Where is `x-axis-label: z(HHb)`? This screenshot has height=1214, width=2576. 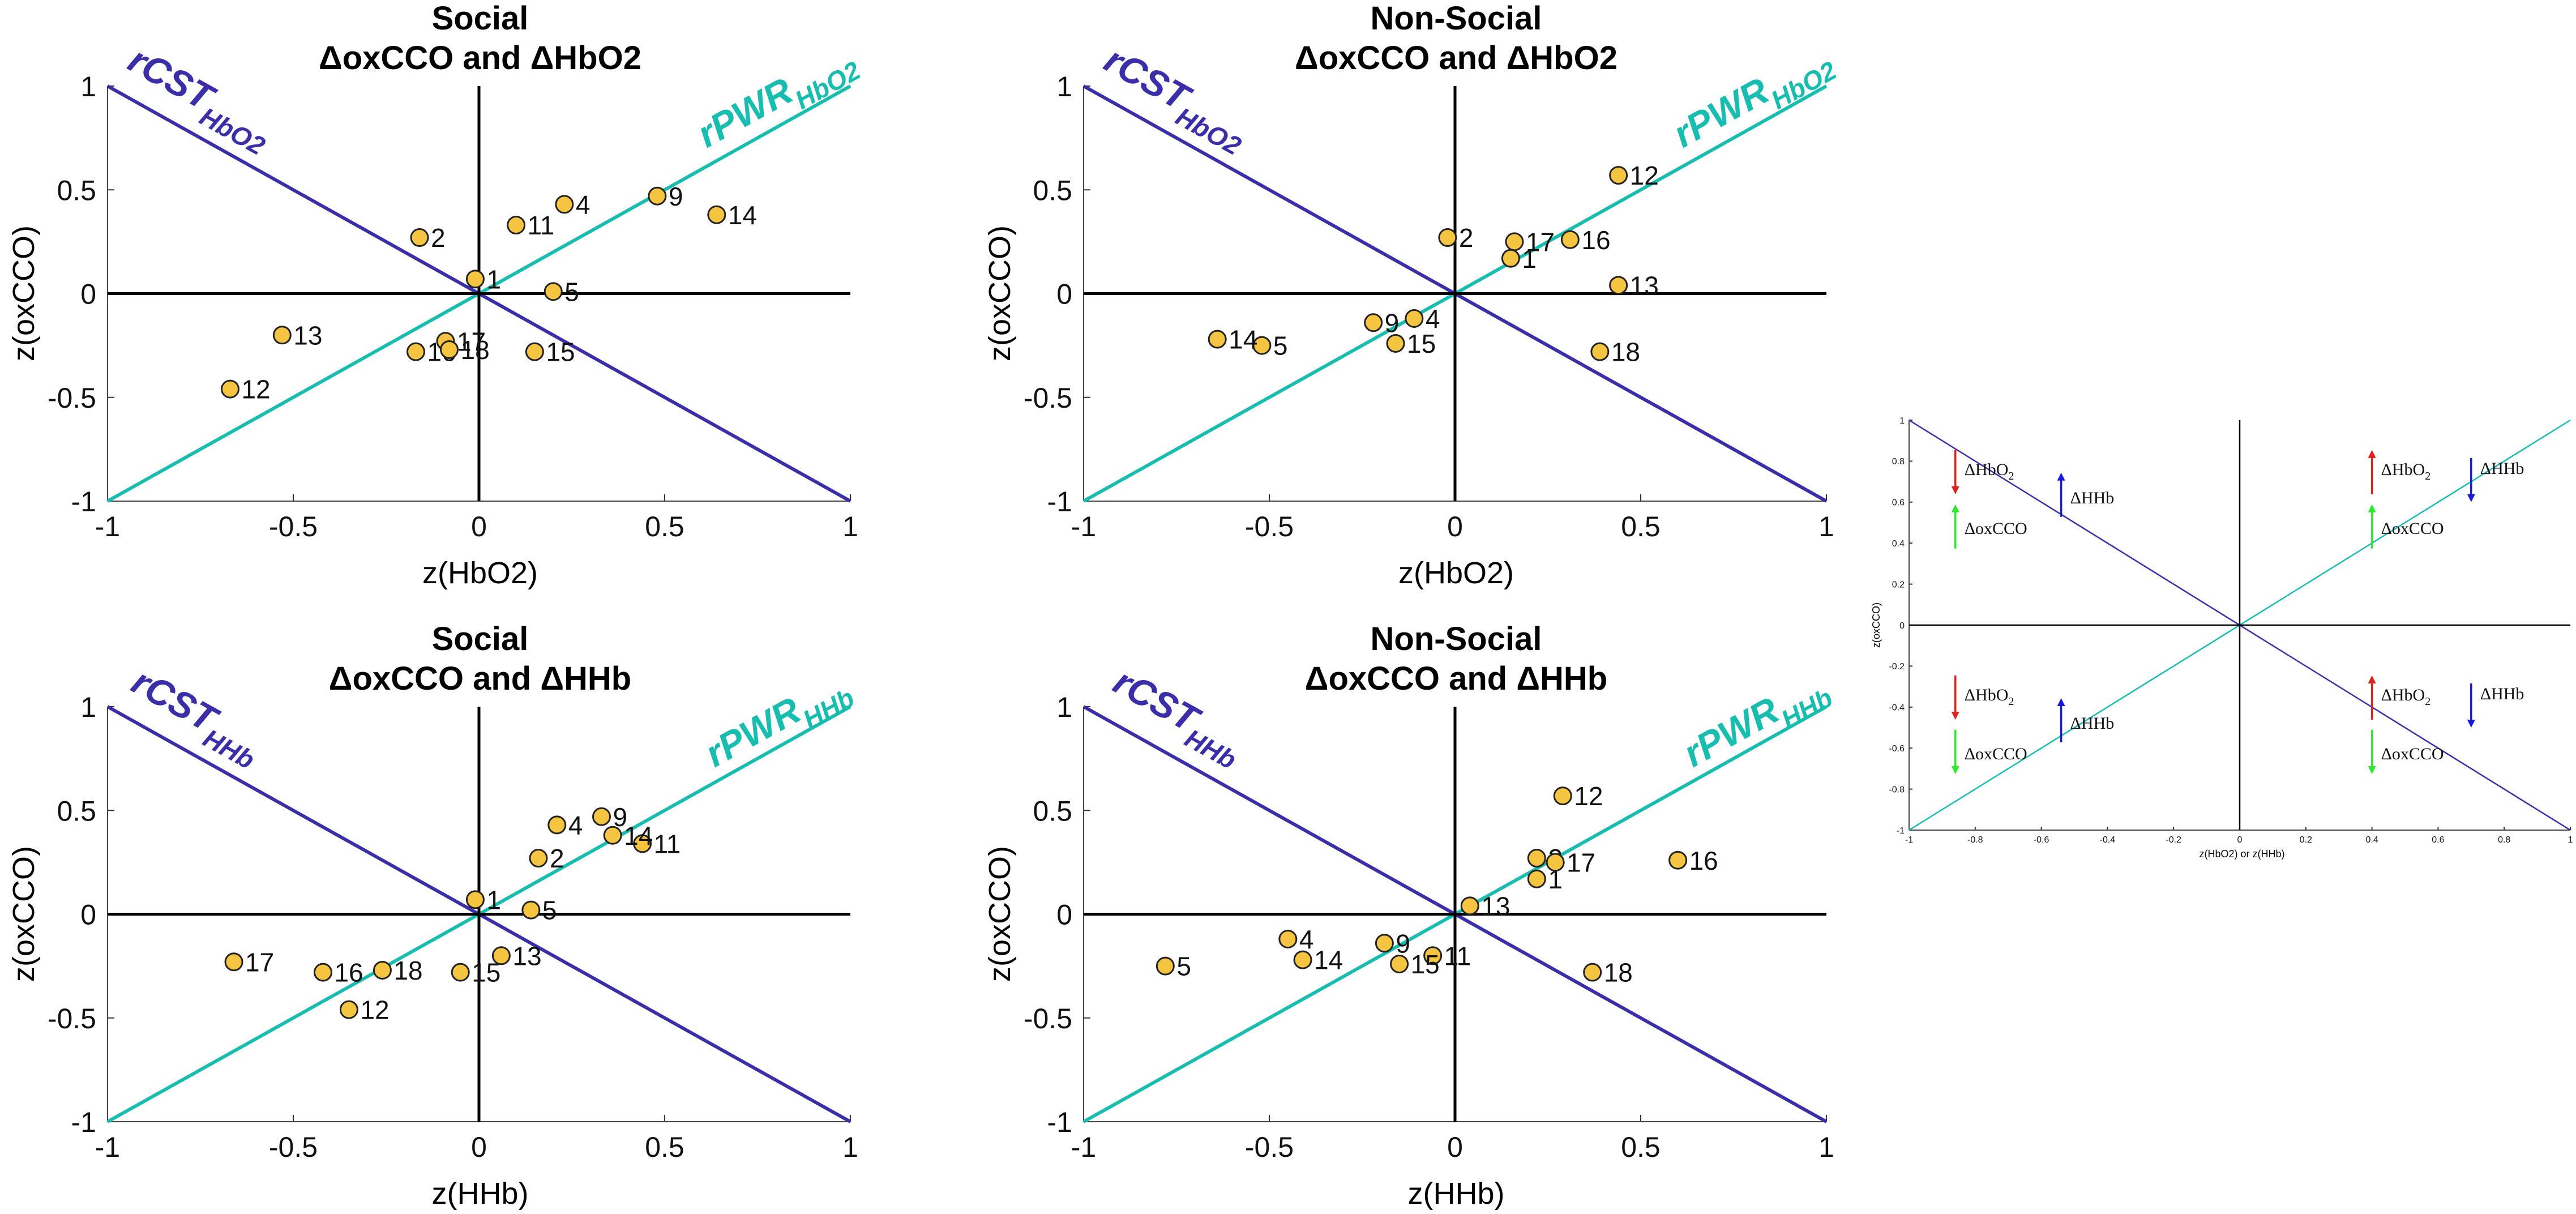 x-axis-label: z(HHb) is located at coordinates (480, 1194).